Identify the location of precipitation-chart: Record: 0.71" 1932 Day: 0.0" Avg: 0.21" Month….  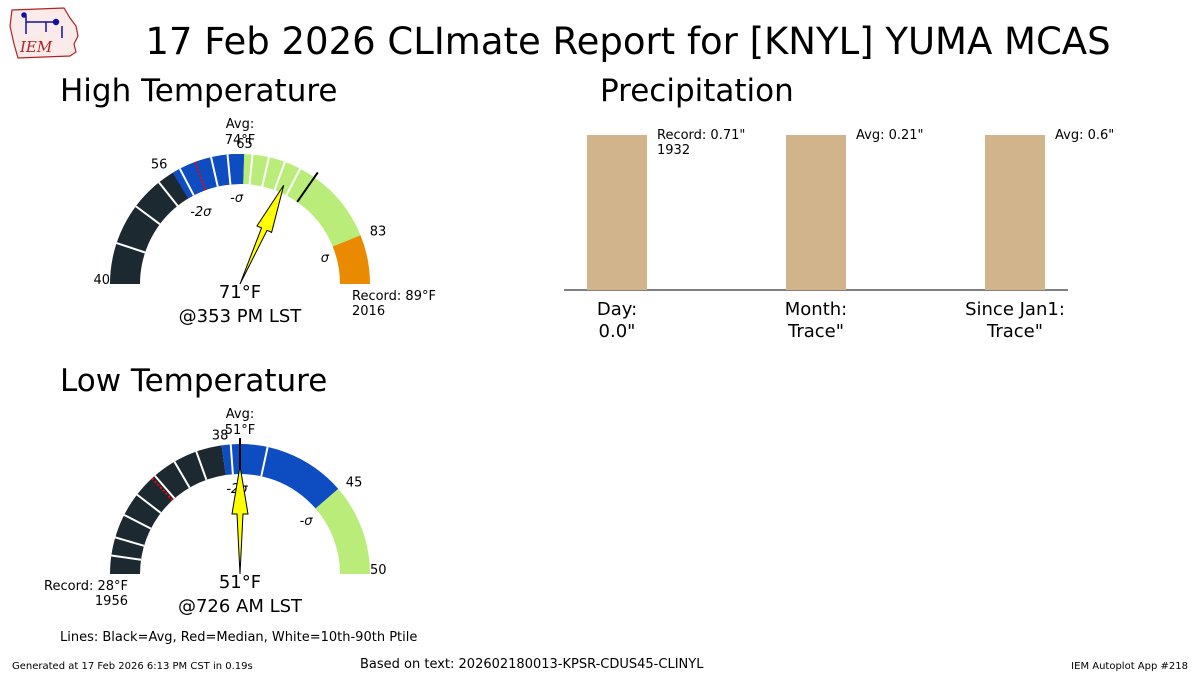
(839, 235).